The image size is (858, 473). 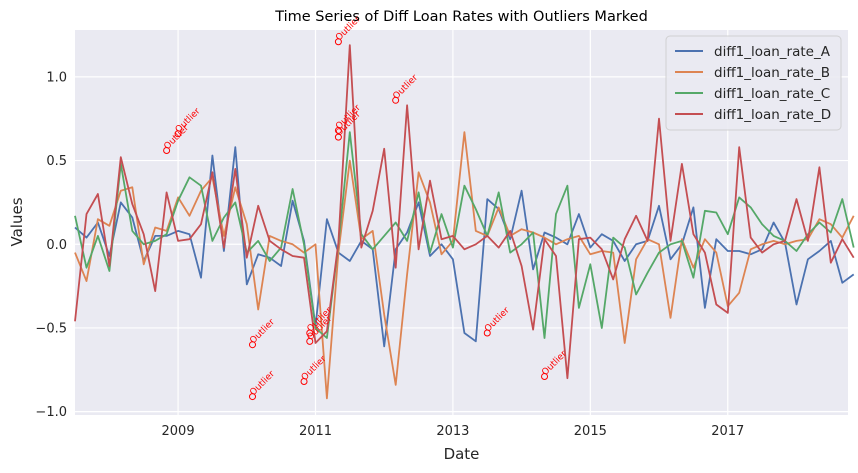 I want to click on y-tick-label: 1.0, so click(x=56, y=77).